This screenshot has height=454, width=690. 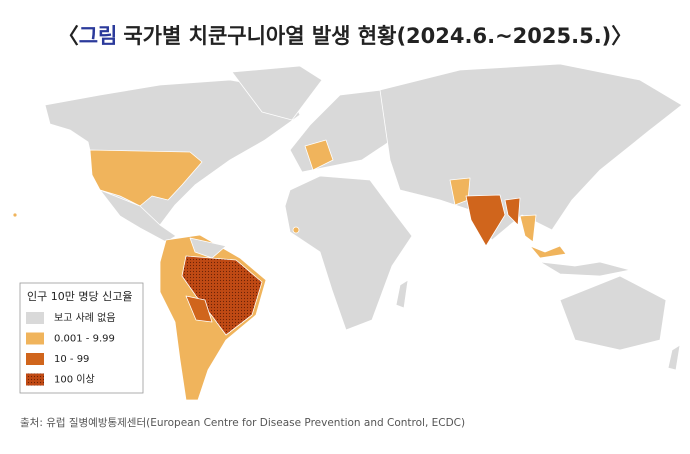 I want to click on australia, so click(x=613, y=313).